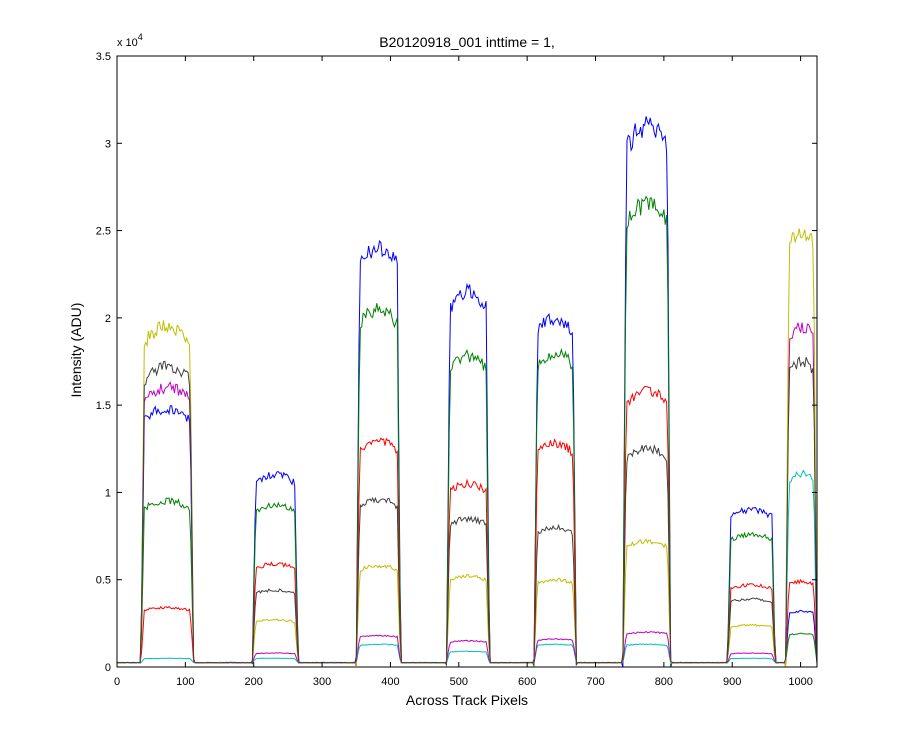 The width and height of the screenshot is (900, 755). Describe the element at coordinates (254, 682) in the screenshot. I see `x-tick-label: 200` at that location.